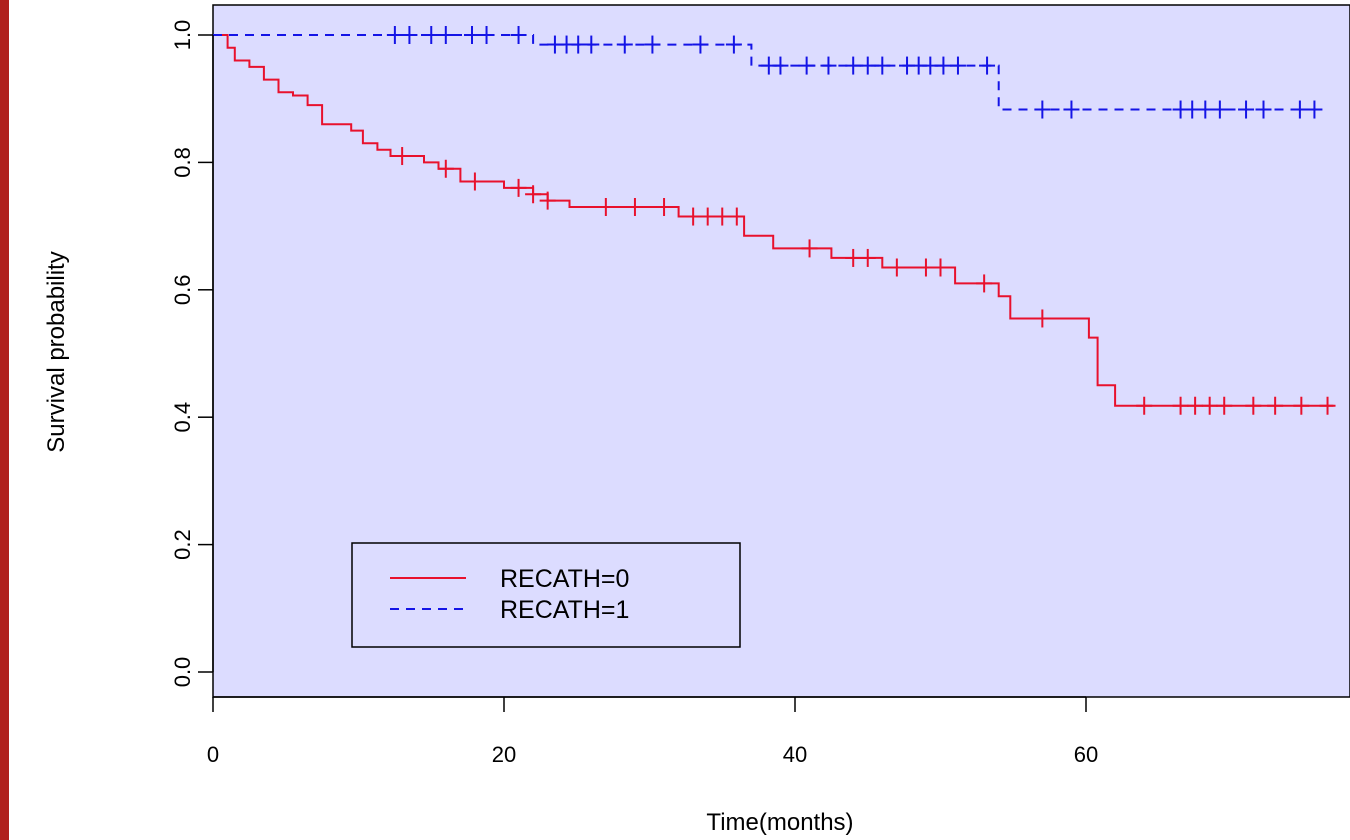  What do you see at coordinates (564, 579) in the screenshot?
I see `legend-label-recath-0: RECATH=0` at bounding box center [564, 579].